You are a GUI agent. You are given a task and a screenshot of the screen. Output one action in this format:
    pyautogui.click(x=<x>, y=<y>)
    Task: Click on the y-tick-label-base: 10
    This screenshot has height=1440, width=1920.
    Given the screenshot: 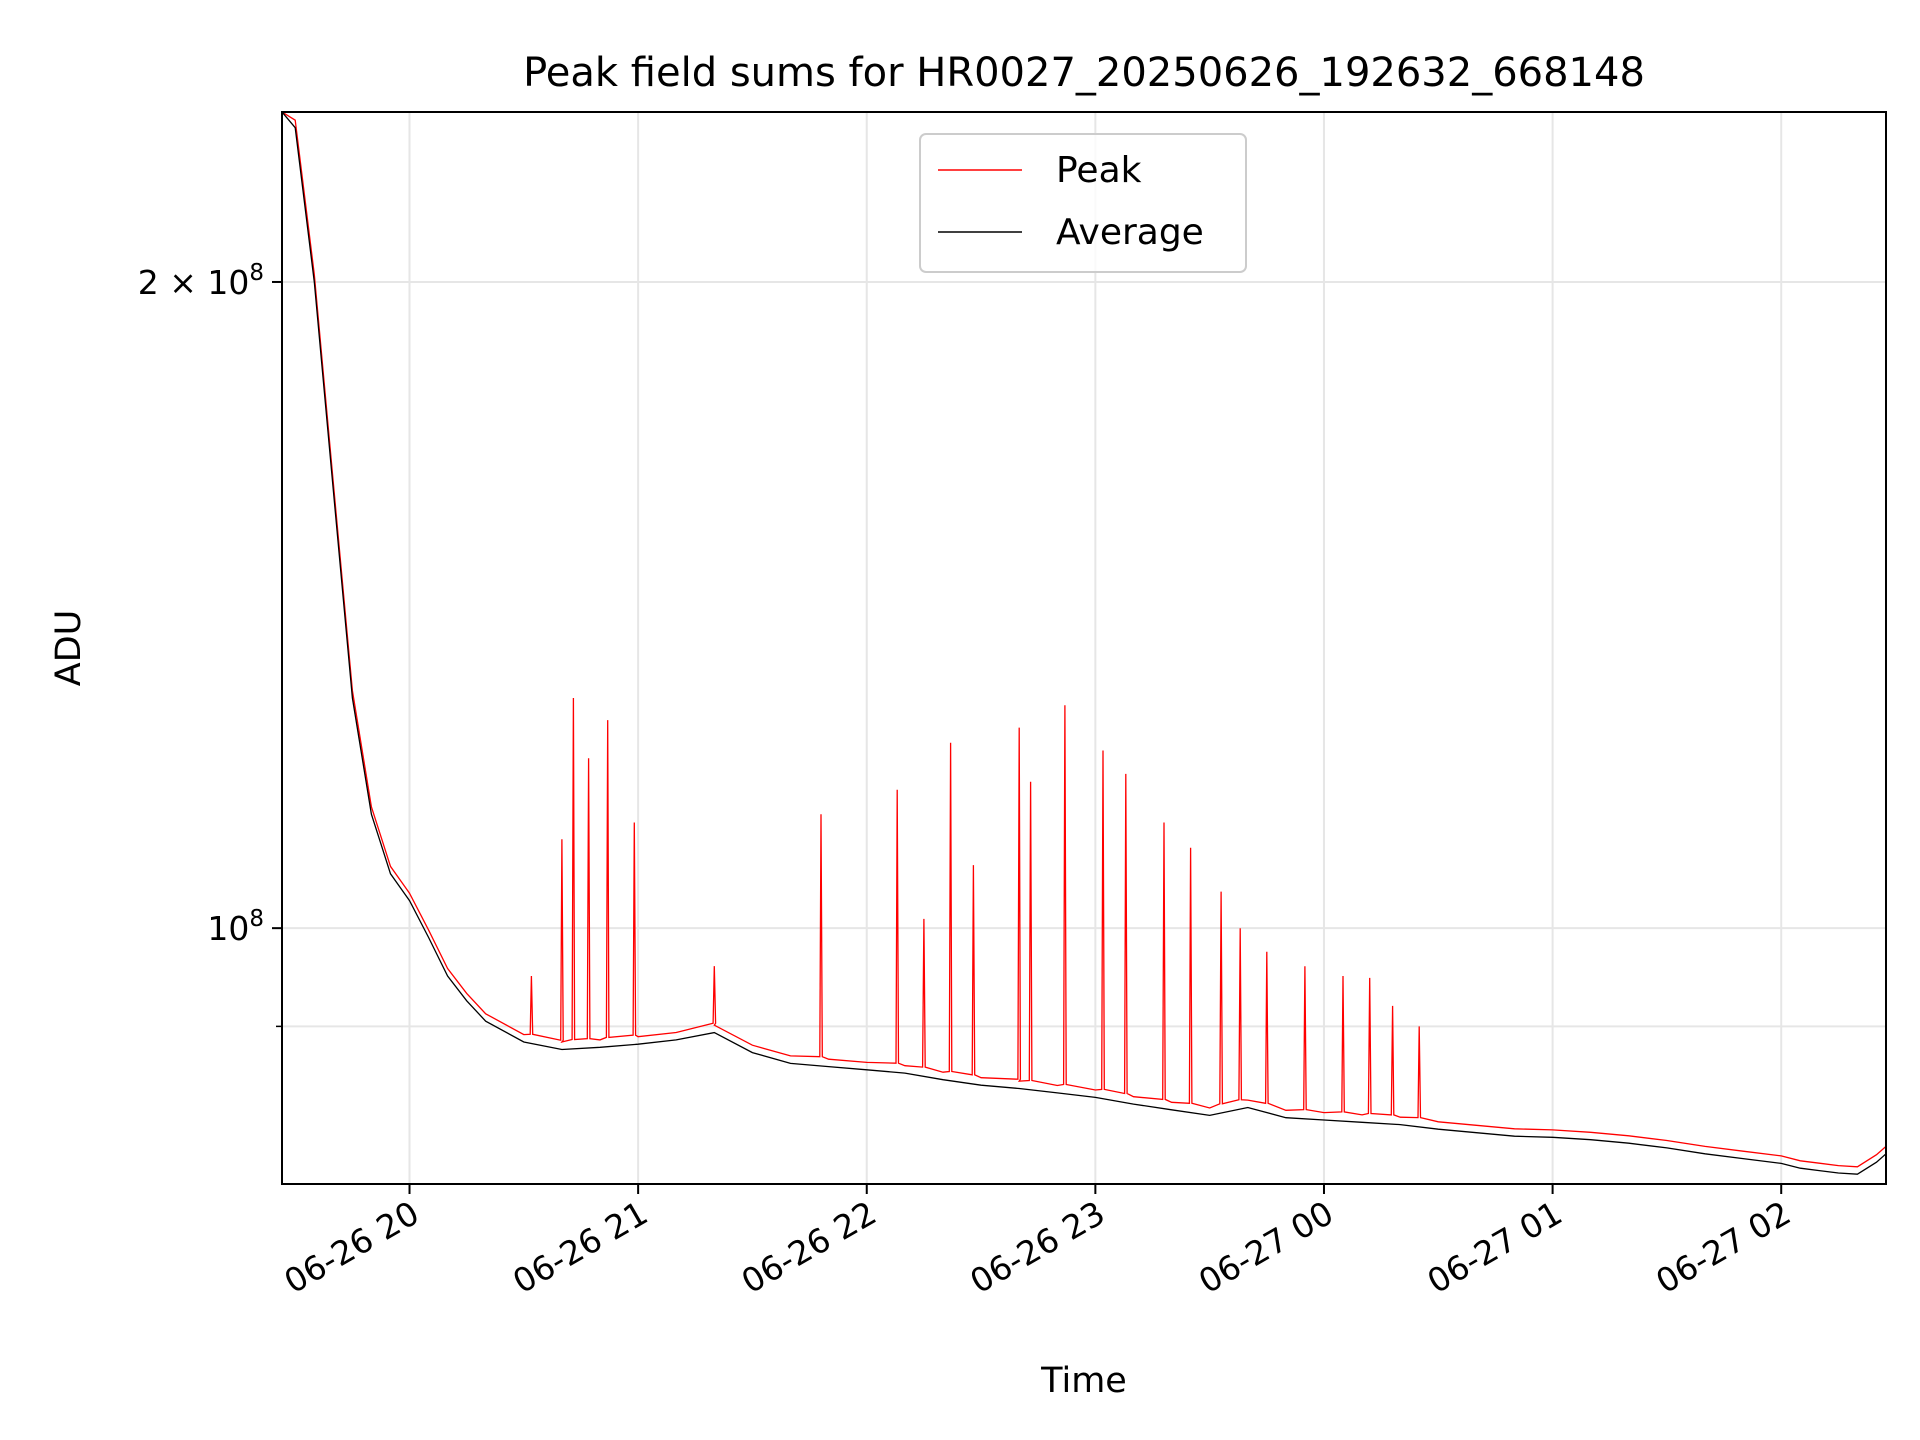 What is the action you would take?
    pyautogui.click(x=228, y=928)
    